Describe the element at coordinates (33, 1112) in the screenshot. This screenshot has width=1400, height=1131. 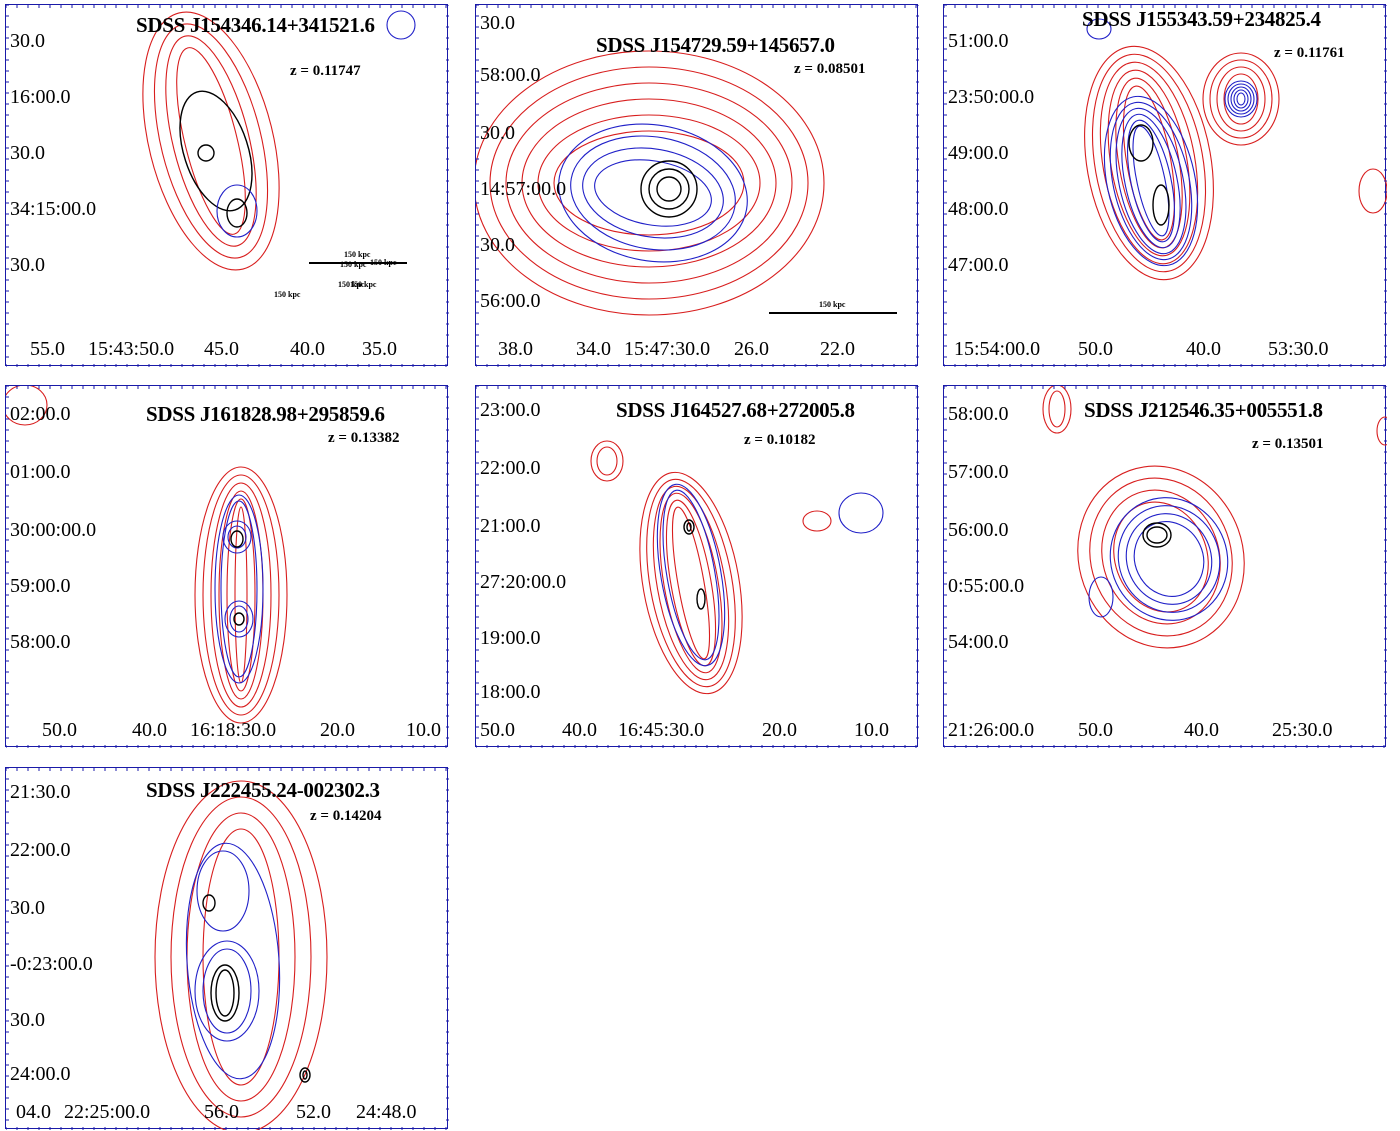
I see `x-tick-label: 04.0` at that location.